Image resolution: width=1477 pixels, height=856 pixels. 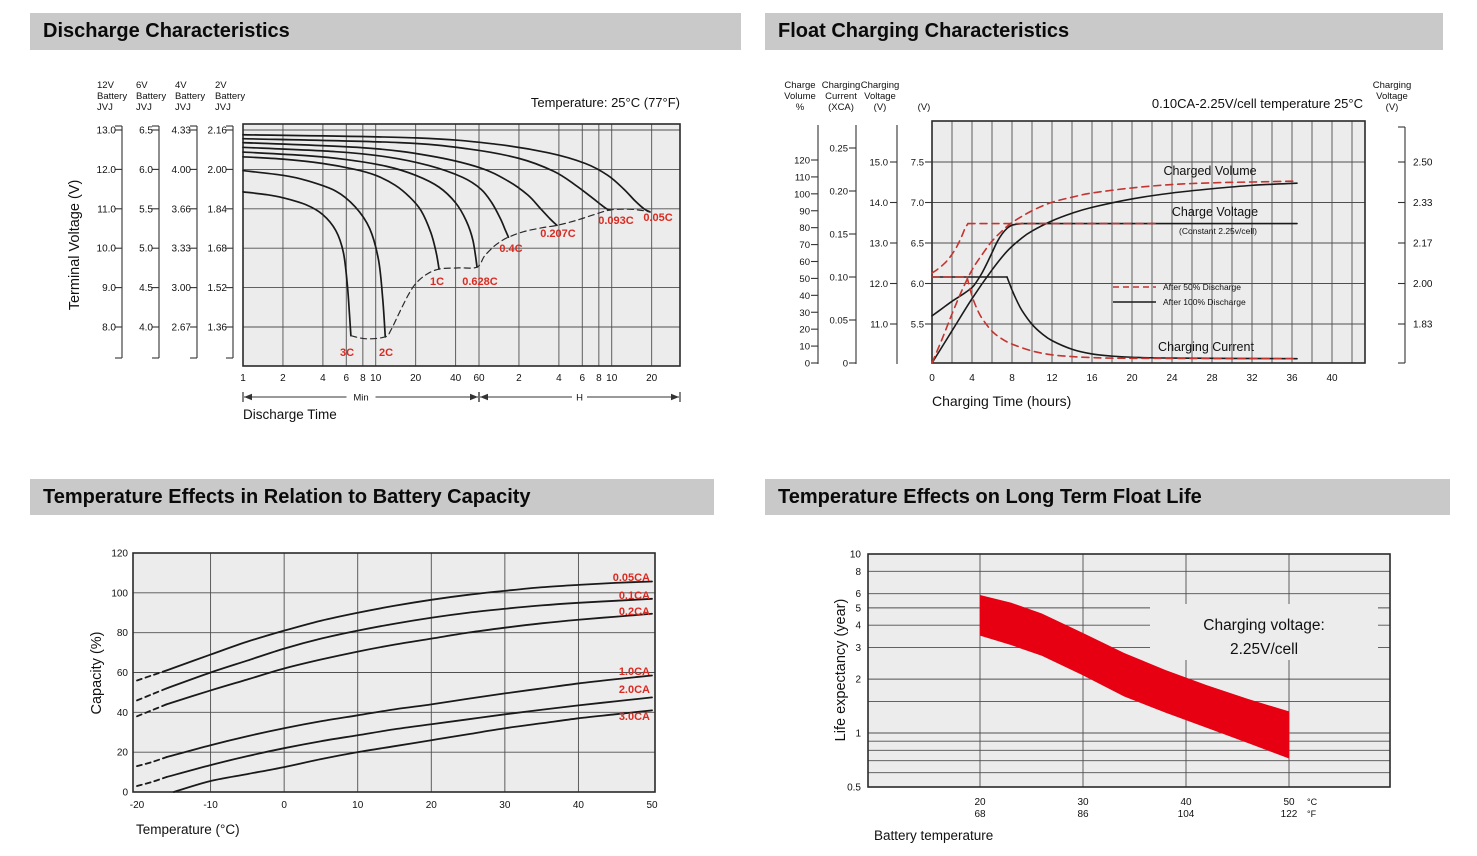 I want to click on axis-header: Charging, so click(x=841, y=85).